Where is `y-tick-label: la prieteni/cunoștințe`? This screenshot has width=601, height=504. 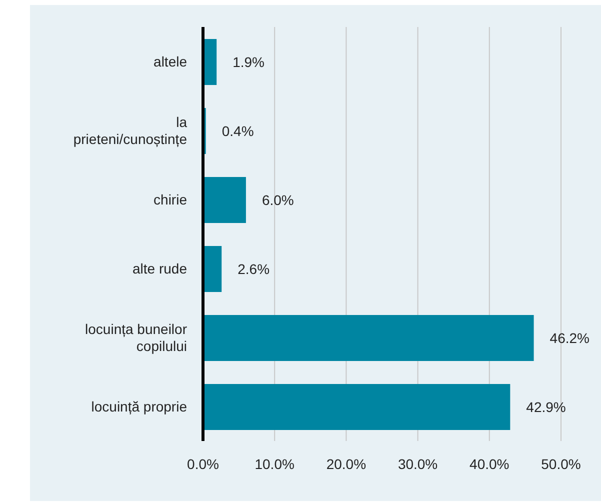 y-tick-label: la prieteni/cunoștințe is located at coordinates (130, 130).